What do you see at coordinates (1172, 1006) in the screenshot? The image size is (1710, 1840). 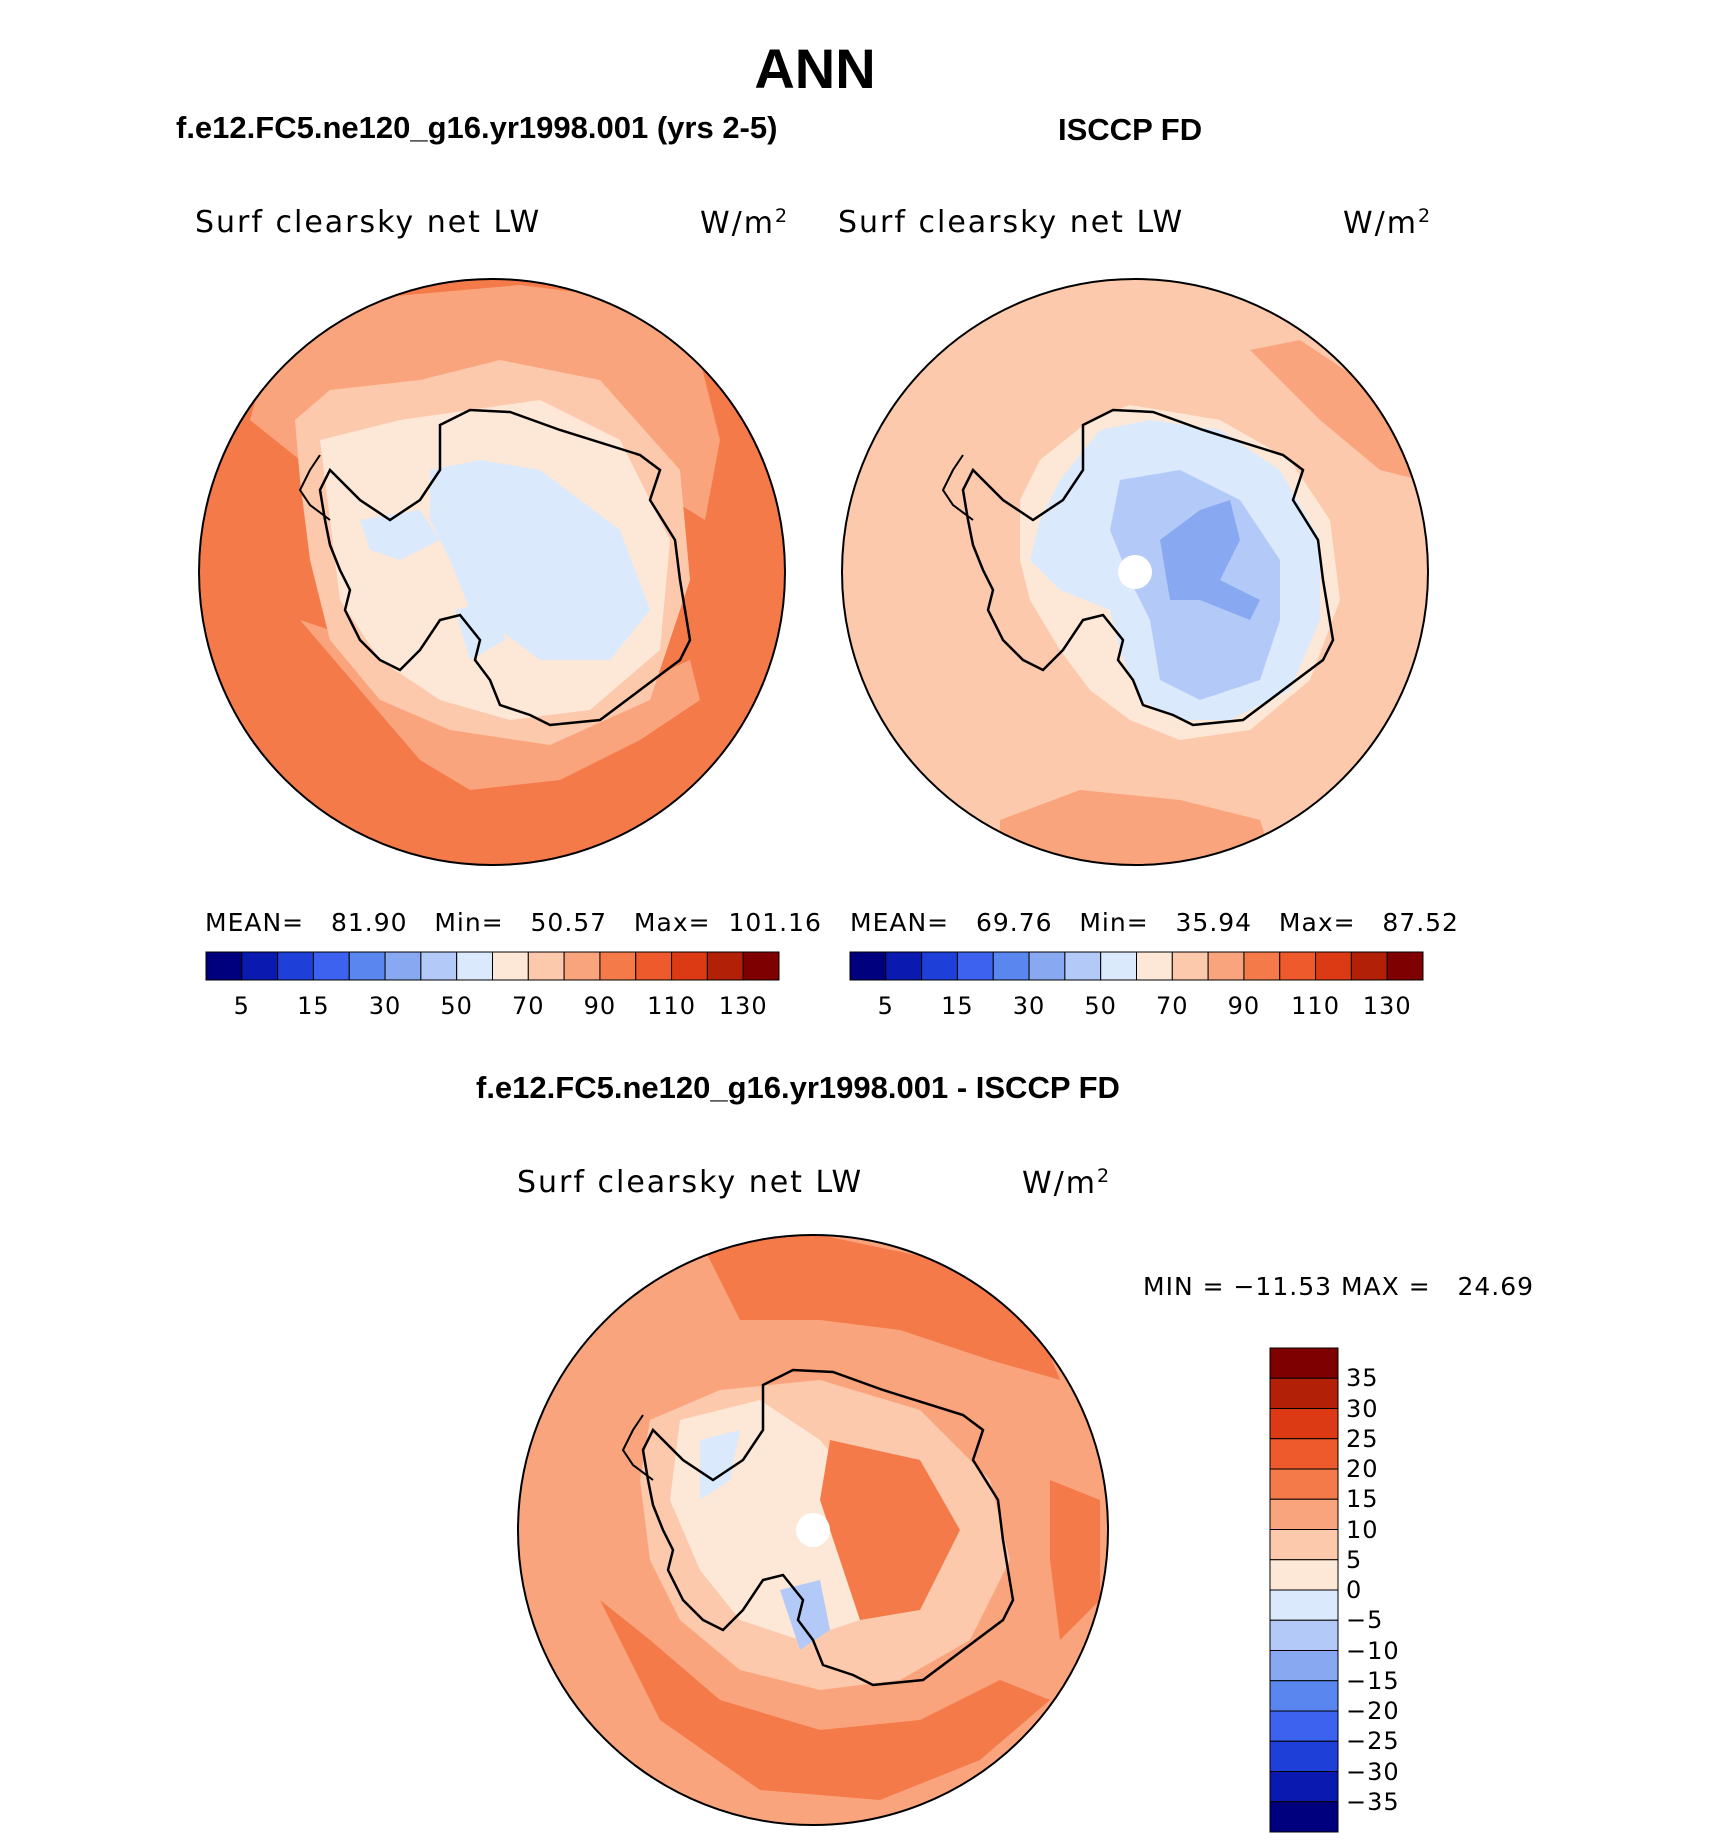 I see `obs-colorbar-tick-label: 70` at bounding box center [1172, 1006].